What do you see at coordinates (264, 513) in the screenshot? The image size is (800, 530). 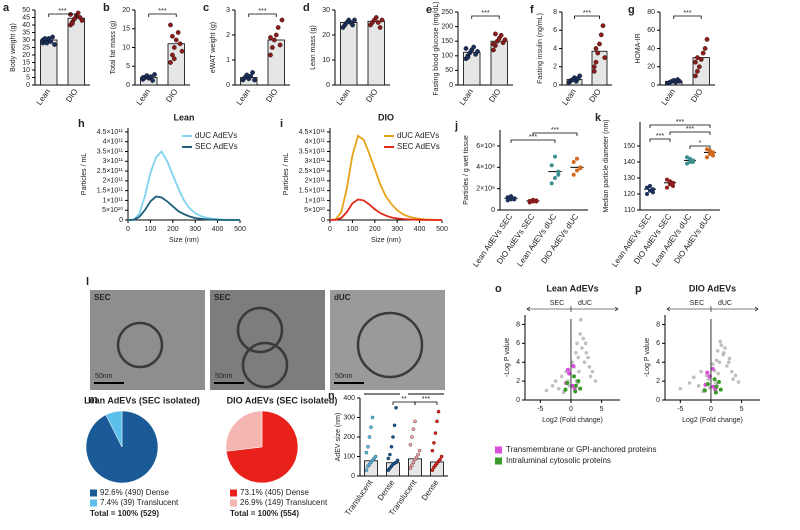 I see `pie-total: Total = 100% (554)` at bounding box center [264, 513].